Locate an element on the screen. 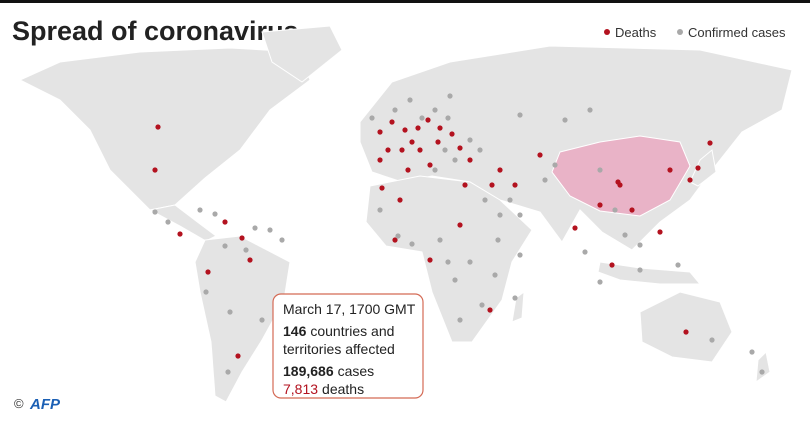 This screenshot has width=810, height=423. legend-confirmed: Confirmed cases is located at coordinates (737, 32).